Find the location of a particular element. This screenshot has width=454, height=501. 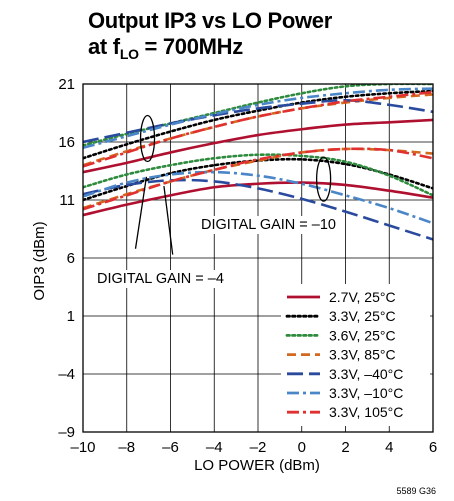

annotation-gain-minus-10: DIGITAL GAIN = –10 is located at coordinates (268, 225).